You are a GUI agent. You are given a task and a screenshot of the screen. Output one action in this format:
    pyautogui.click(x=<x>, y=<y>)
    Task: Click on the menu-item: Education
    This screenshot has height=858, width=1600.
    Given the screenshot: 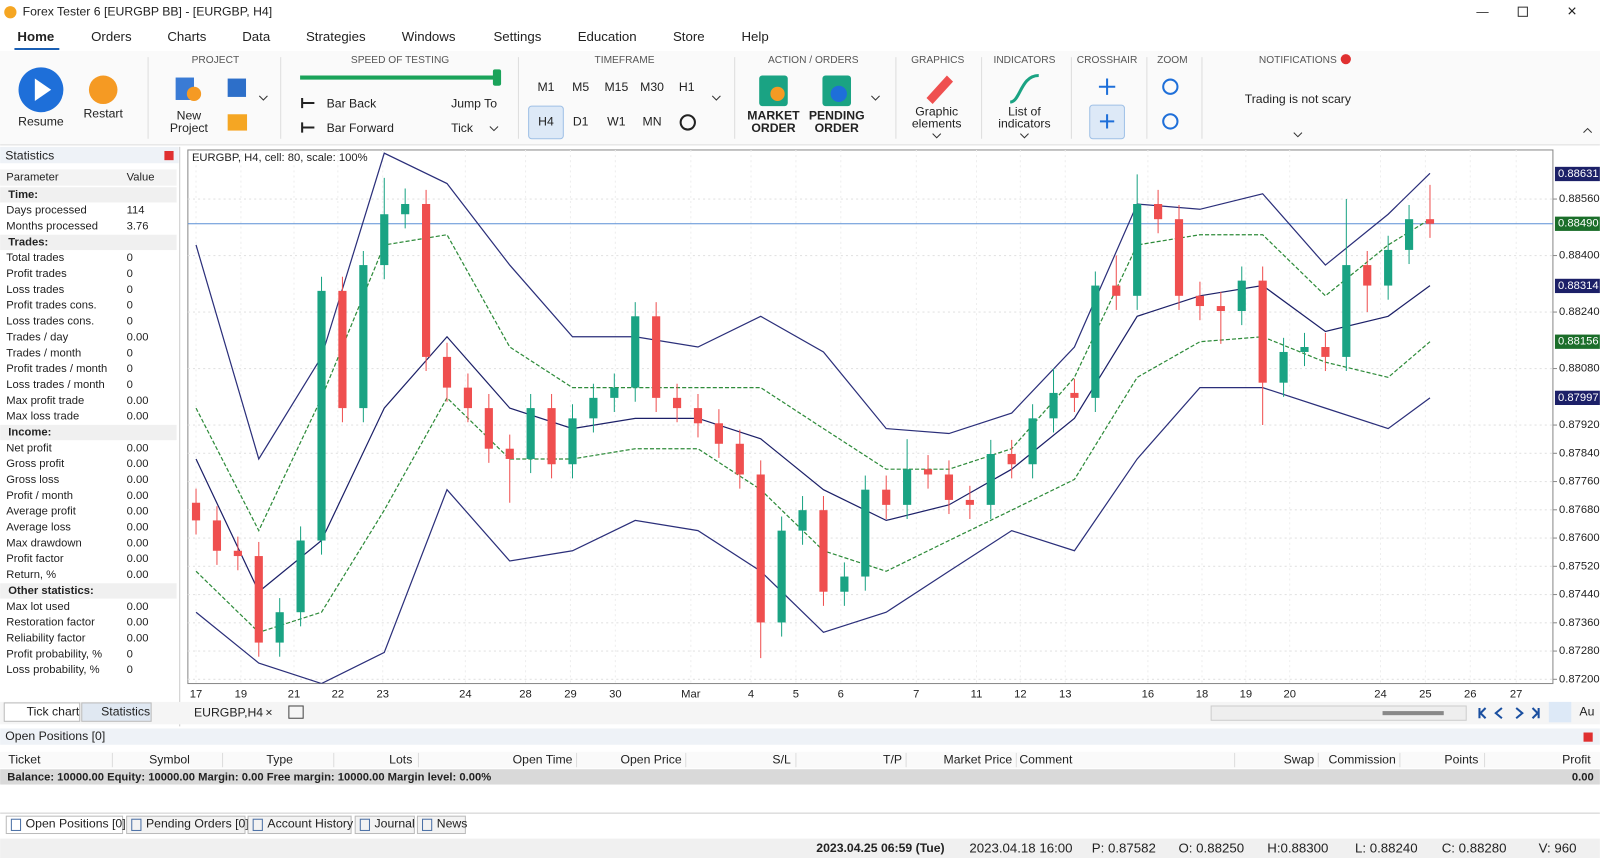 What is the action you would take?
    pyautogui.click(x=607, y=36)
    